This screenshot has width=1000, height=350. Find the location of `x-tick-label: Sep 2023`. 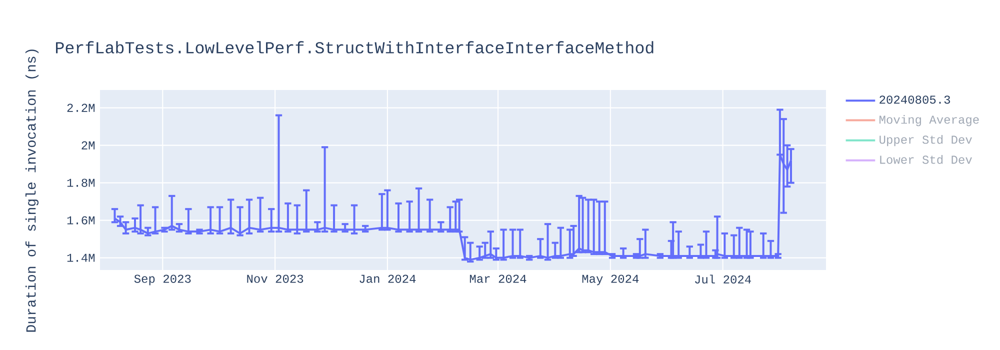

x-tick-label: Sep 2023 is located at coordinates (162, 280).